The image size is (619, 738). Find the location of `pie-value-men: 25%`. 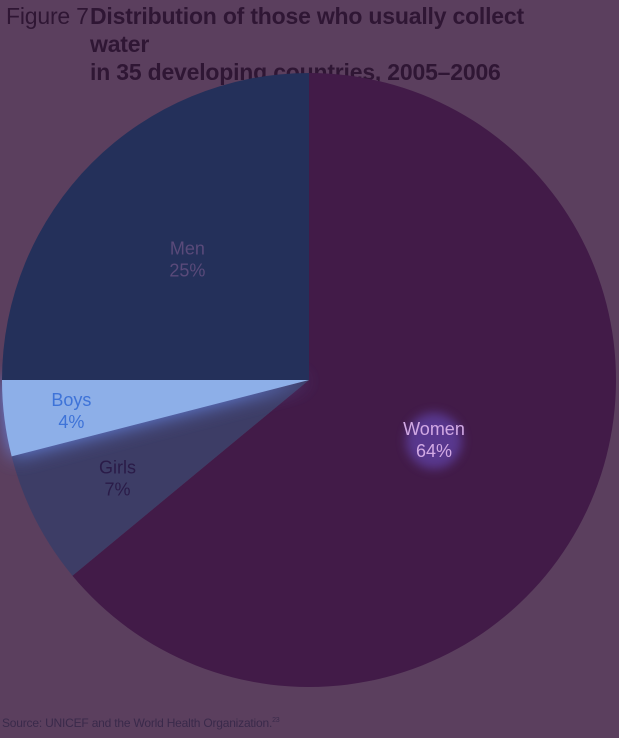

pie-value-men: 25% is located at coordinates (187, 270).